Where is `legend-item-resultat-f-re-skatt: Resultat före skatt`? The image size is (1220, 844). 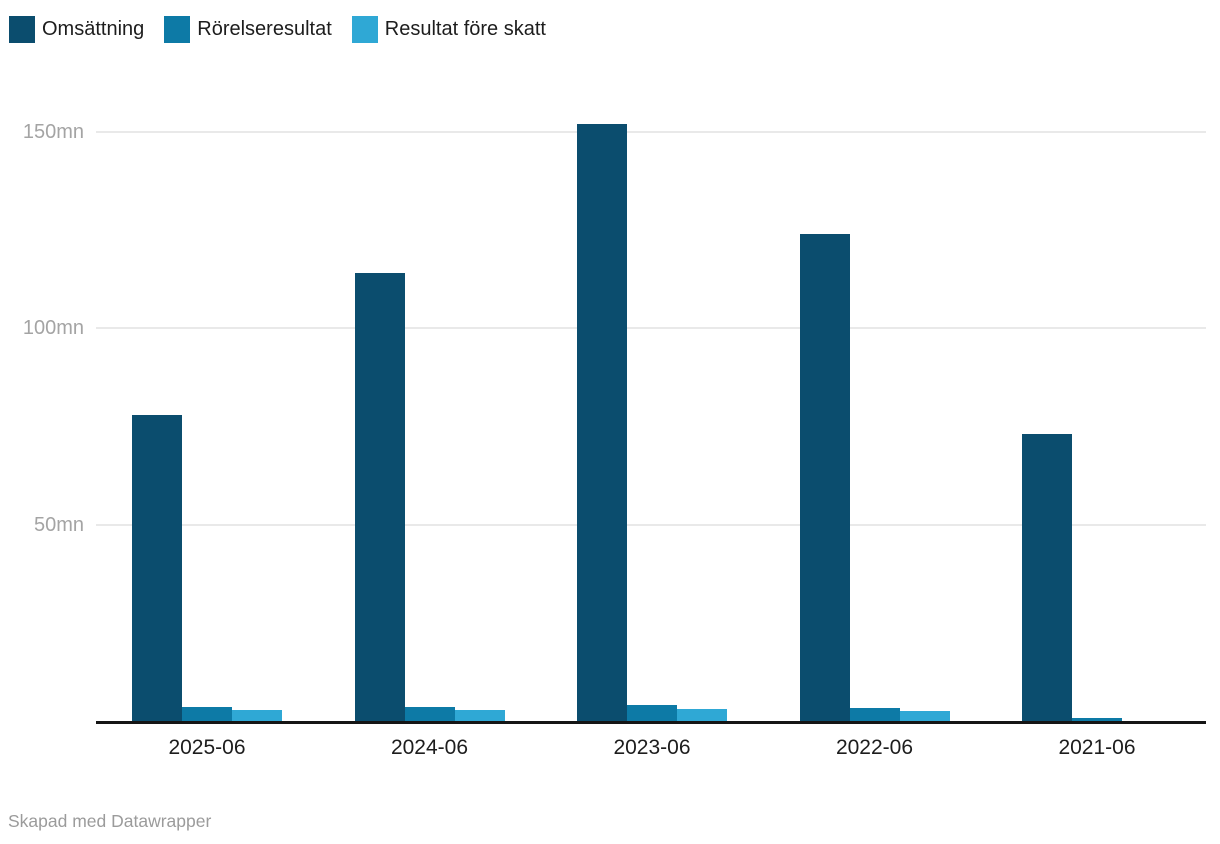
legend-item-resultat-f-re-skatt: Resultat före skatt is located at coordinates (448, 29).